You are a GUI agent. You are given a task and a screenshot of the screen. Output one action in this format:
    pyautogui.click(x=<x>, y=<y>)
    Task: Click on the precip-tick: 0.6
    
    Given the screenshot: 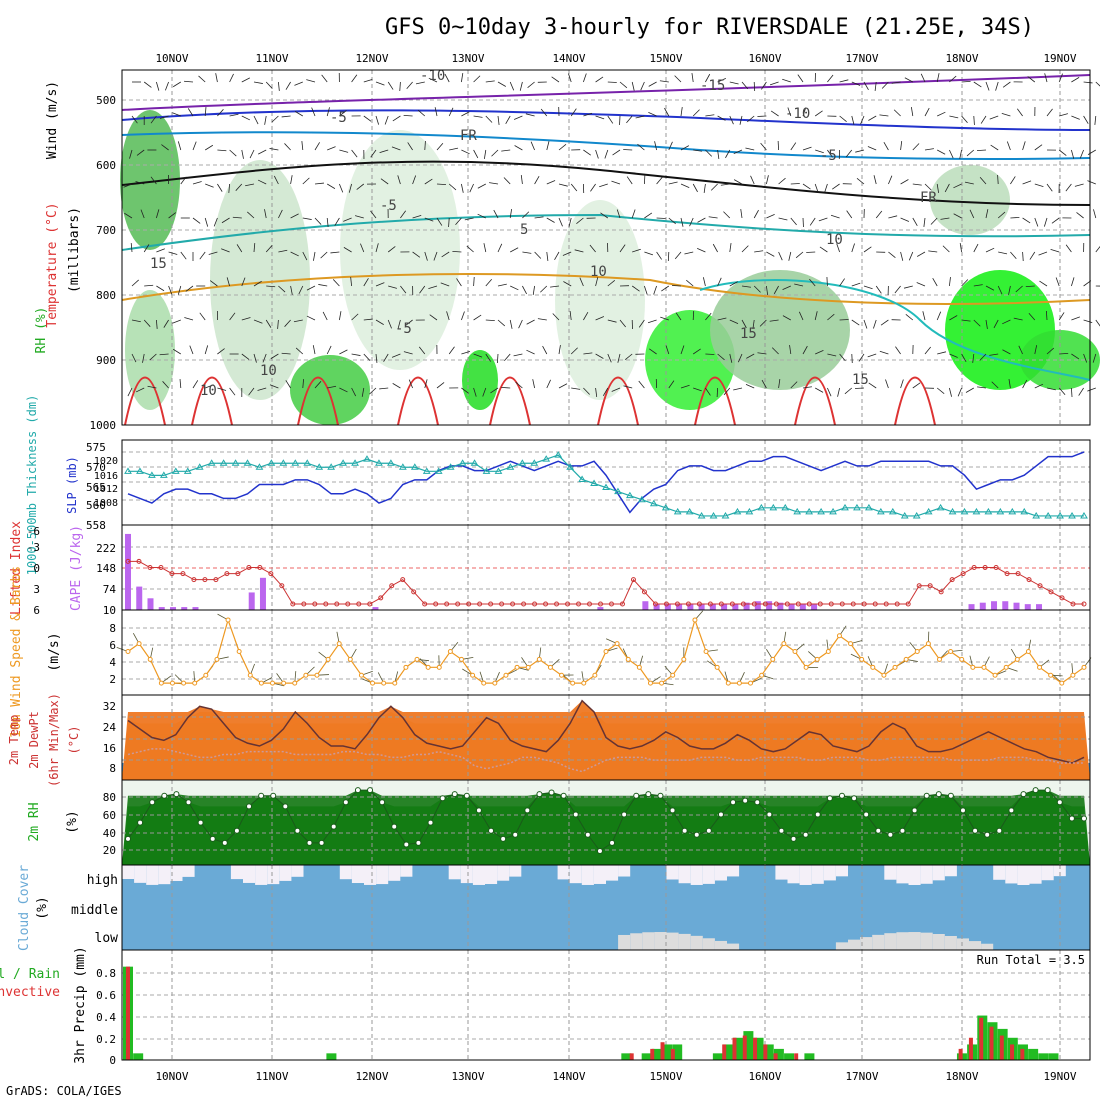 What is the action you would take?
    pyautogui.click(x=106, y=995)
    